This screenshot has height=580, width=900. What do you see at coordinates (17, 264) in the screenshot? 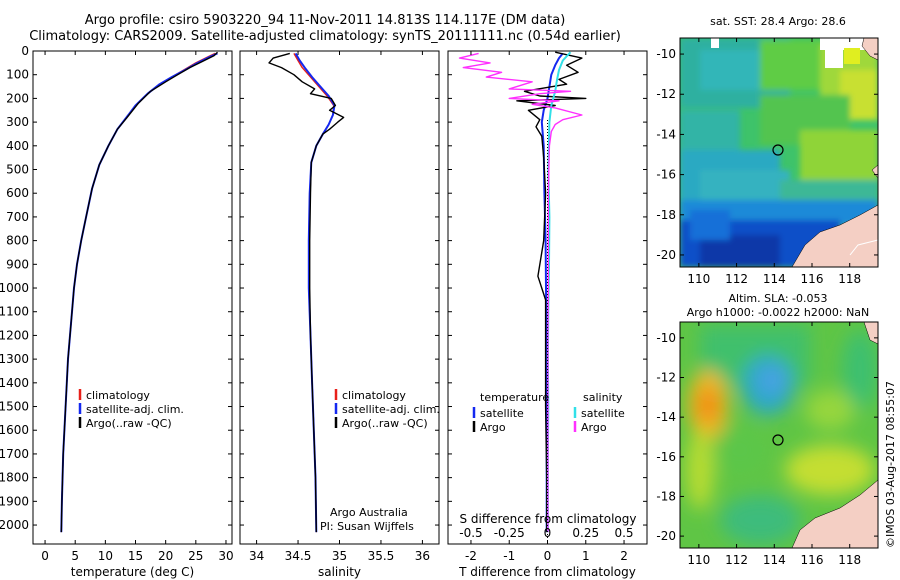
I see `temperature-ytick-label: 900` at bounding box center [17, 264].